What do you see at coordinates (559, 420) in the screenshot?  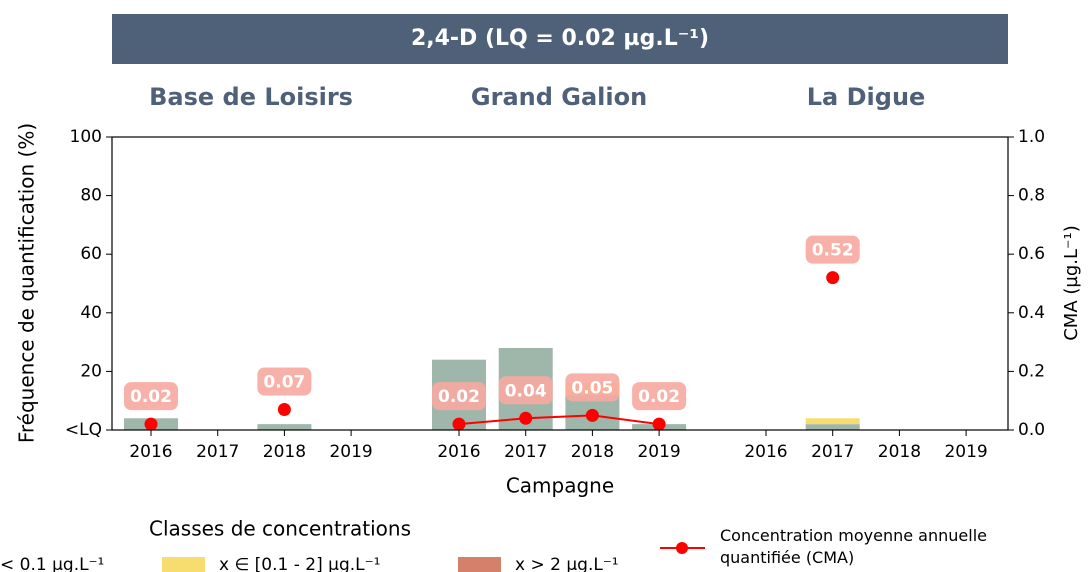 I see `cma-line` at bounding box center [559, 420].